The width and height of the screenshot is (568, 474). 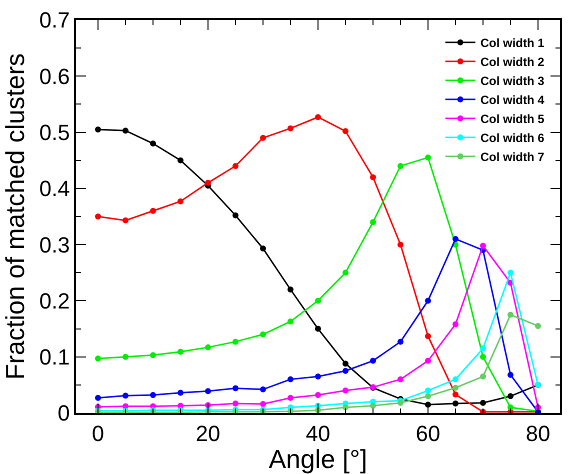 I want to click on y-tick-label: 0.6, so click(x=54, y=76).